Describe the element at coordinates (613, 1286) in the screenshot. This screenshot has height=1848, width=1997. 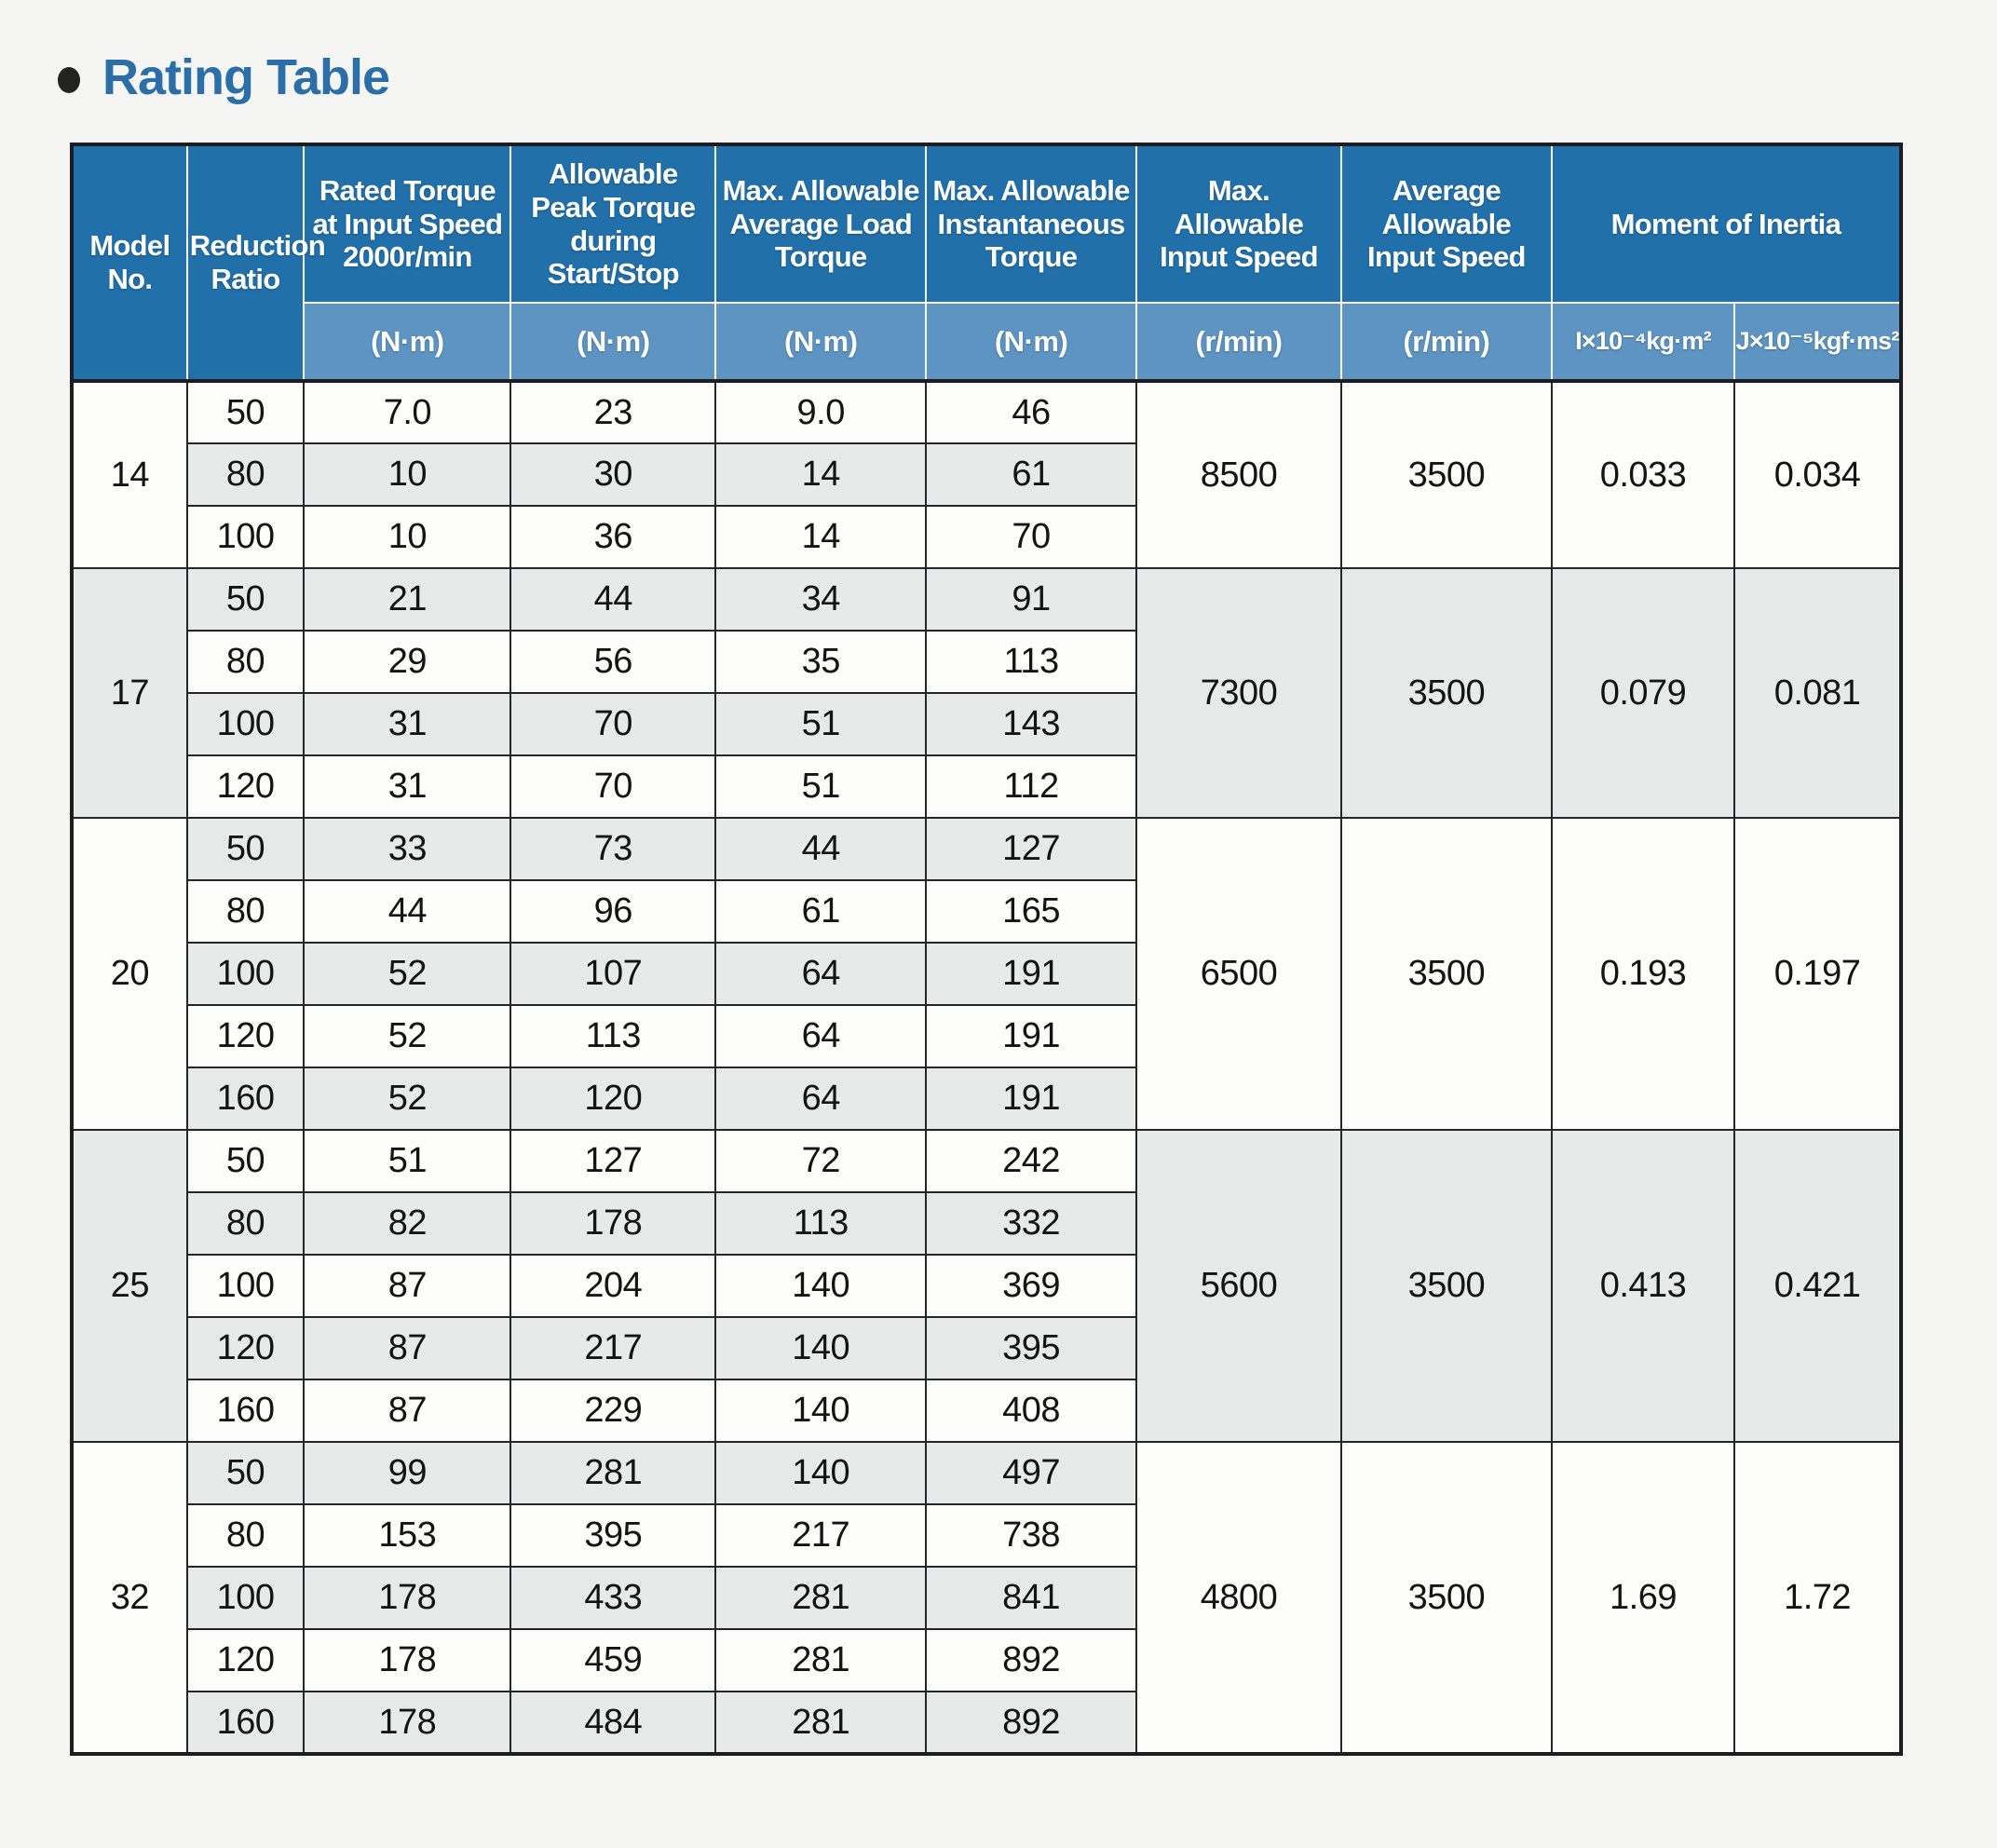
I see `cell-peak-torque: 204` at that location.